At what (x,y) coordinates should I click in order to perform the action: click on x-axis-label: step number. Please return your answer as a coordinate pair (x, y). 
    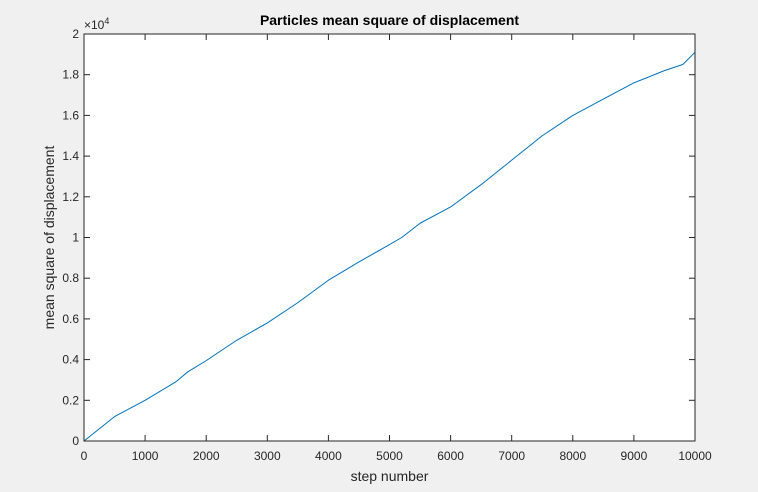
    Looking at the image, I should click on (390, 476).